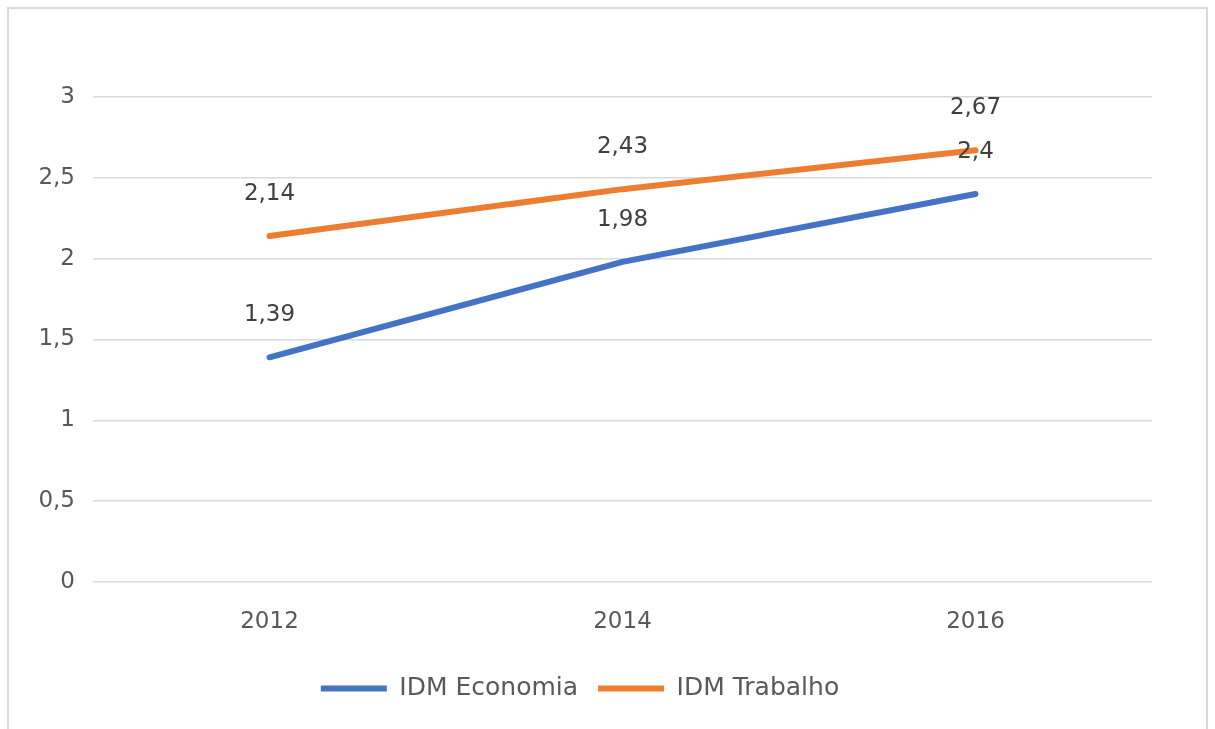  I want to click on x-tick-label: 2016, so click(975, 619).